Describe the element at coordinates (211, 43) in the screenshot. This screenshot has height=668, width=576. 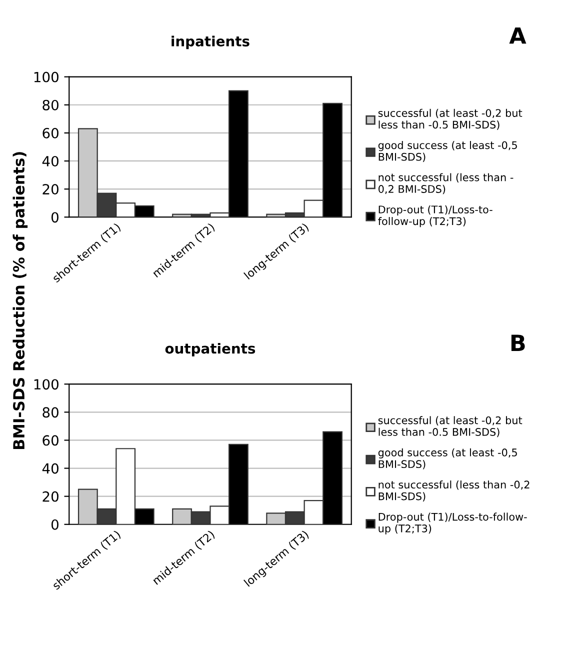
I see `chart-title: inpatients` at that location.